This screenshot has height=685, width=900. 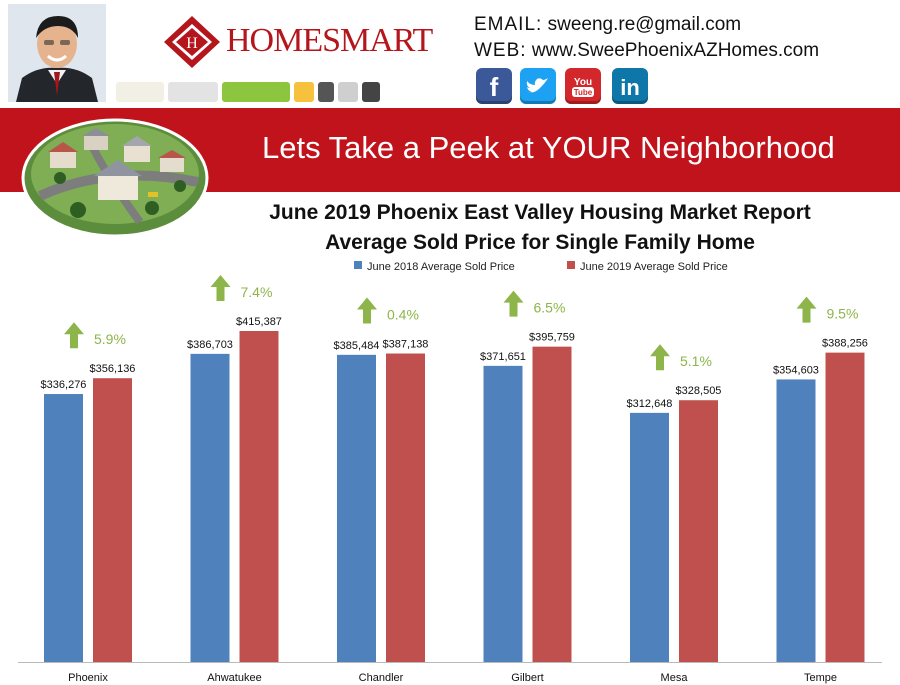 What do you see at coordinates (527, 678) in the screenshot?
I see `x-tick-label-gilbert: Gilbert` at bounding box center [527, 678].